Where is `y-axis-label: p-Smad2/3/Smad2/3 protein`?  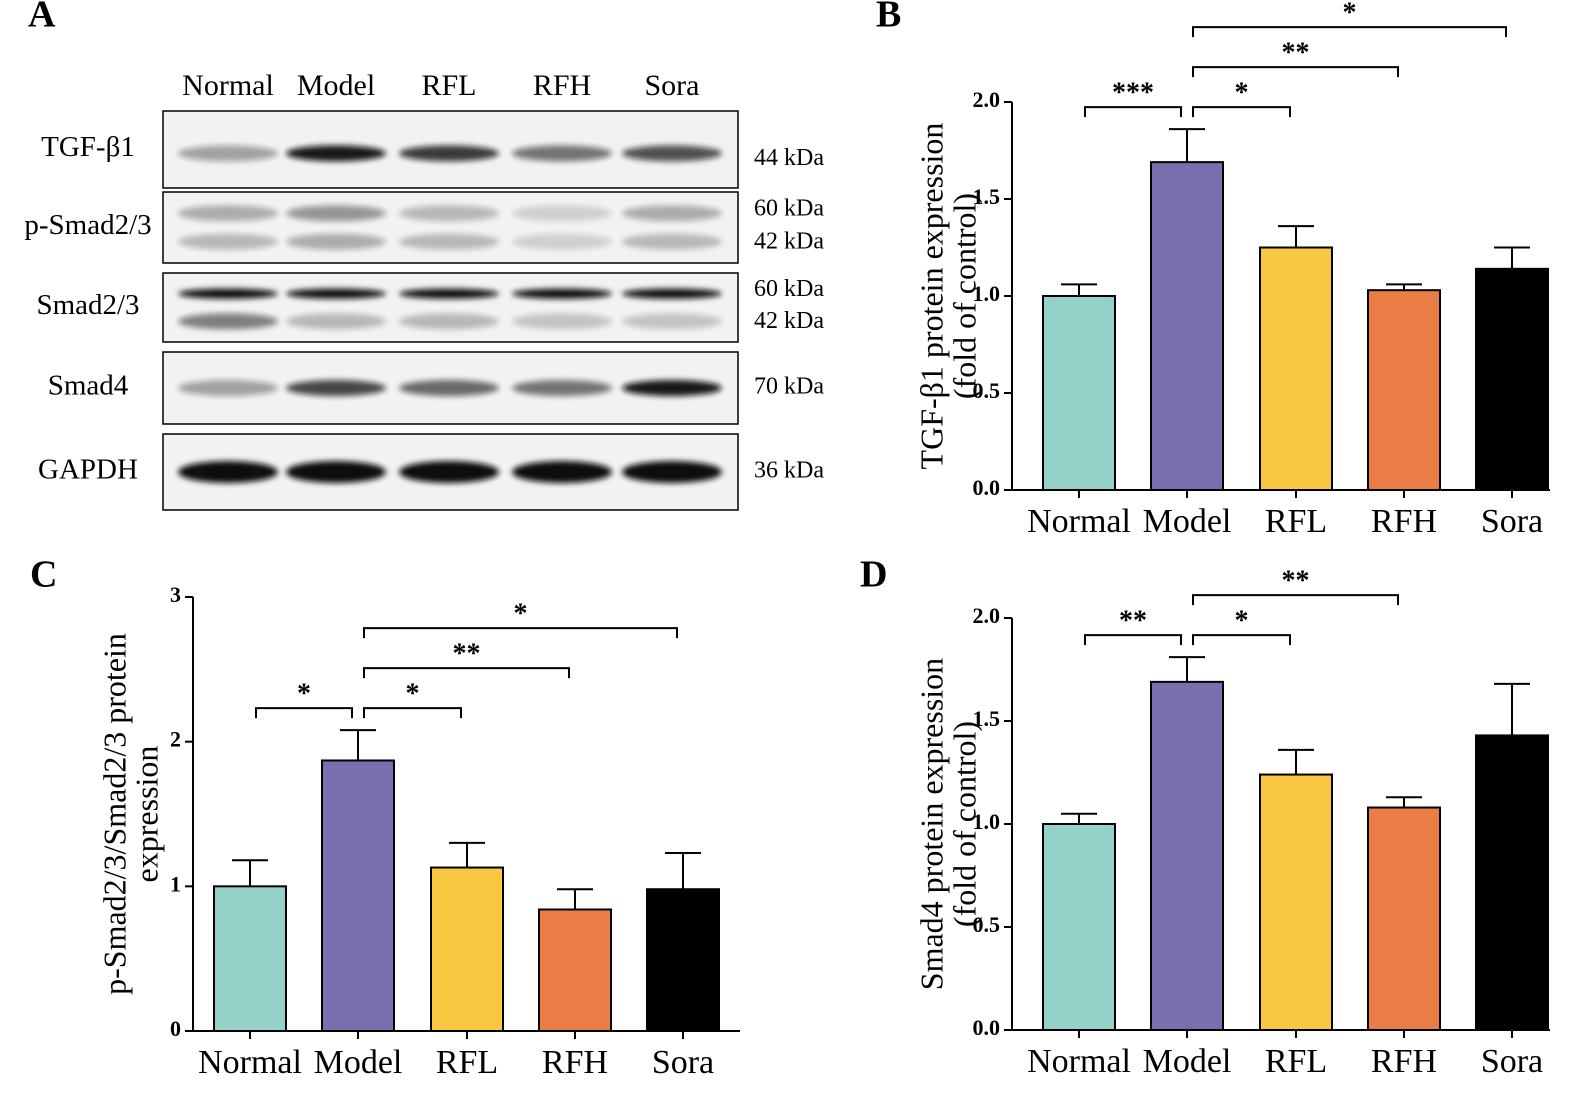 y-axis-label: p-Smad2/3/Smad2/3 protein is located at coordinates (114, 814).